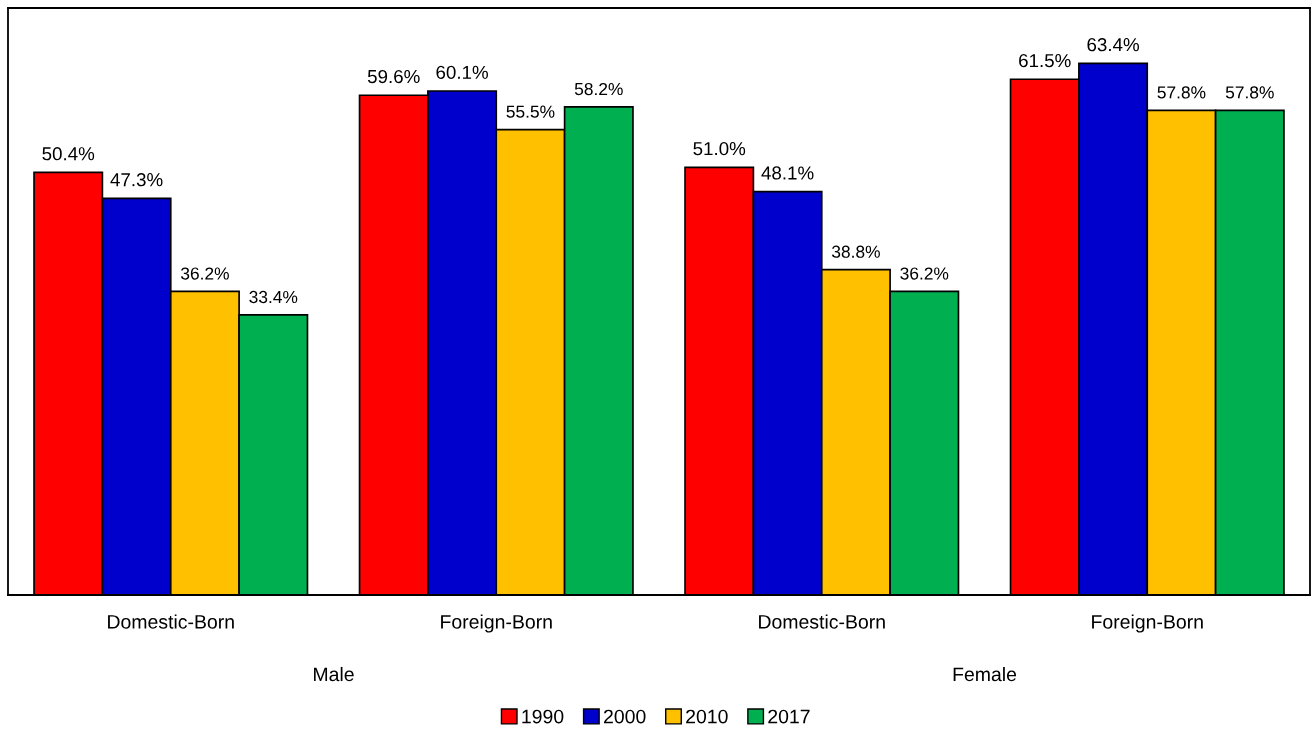 The width and height of the screenshot is (1312, 737). I want to click on legend-label: 2010, so click(707, 716).